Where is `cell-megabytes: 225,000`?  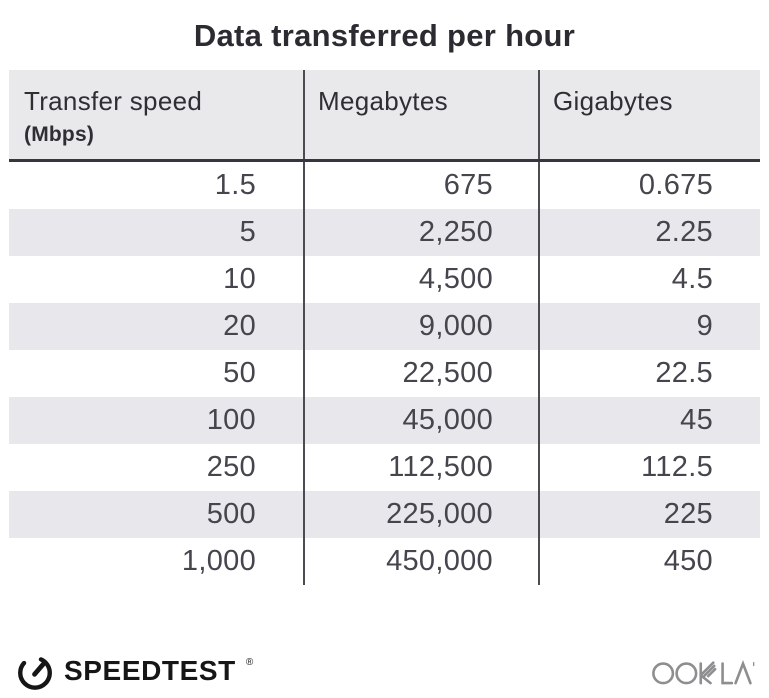
cell-megabytes: 225,000 is located at coordinates (420, 514).